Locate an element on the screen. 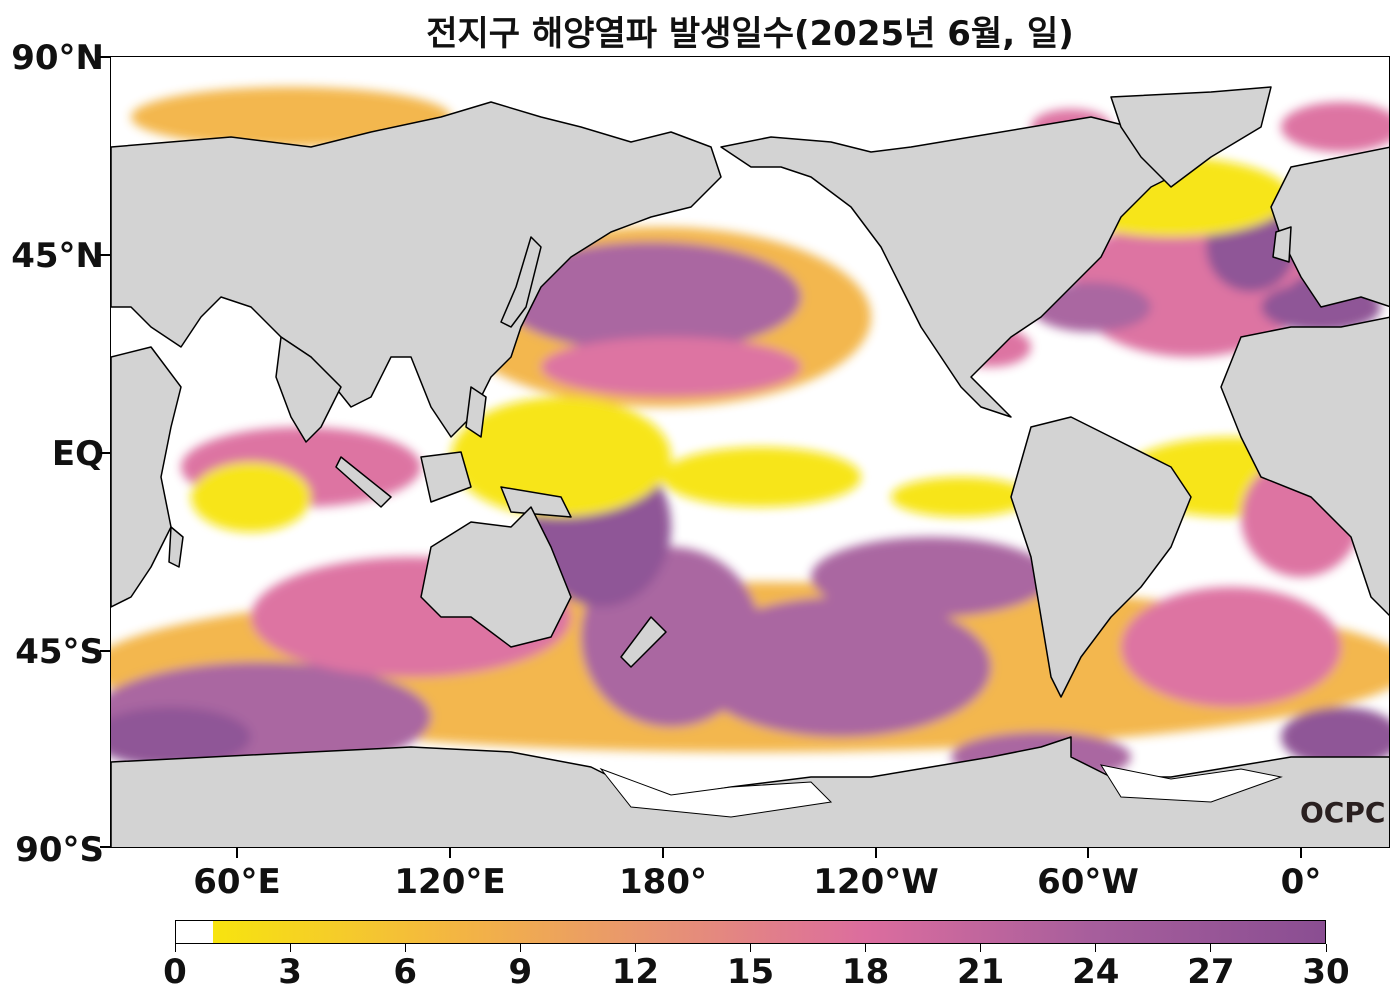 The height and width of the screenshot is (1003, 1400). y-axis-label-45s: 45°S is located at coordinates (59, 652).